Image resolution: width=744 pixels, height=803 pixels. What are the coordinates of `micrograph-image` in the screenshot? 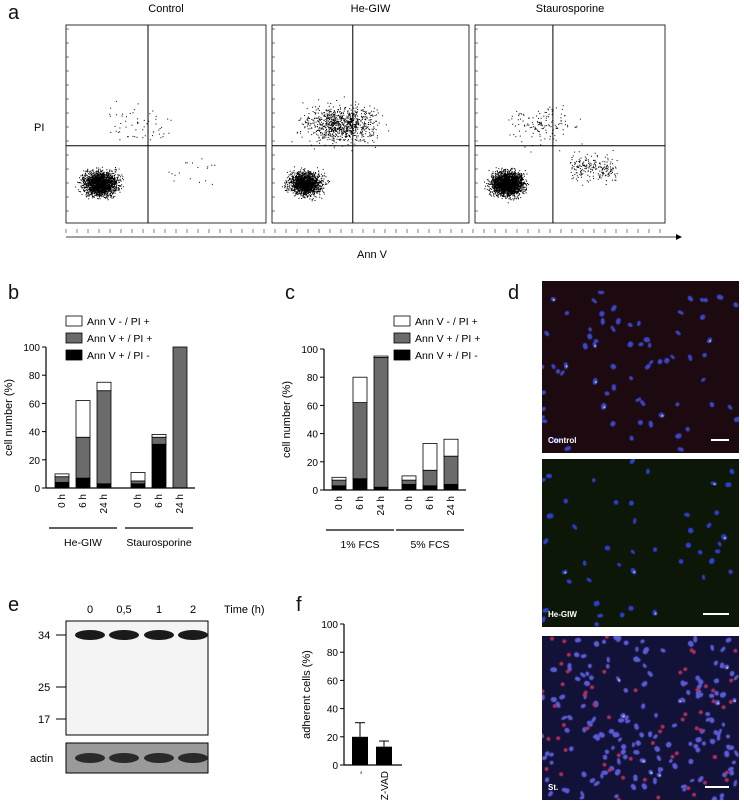 It's located at (640, 718).